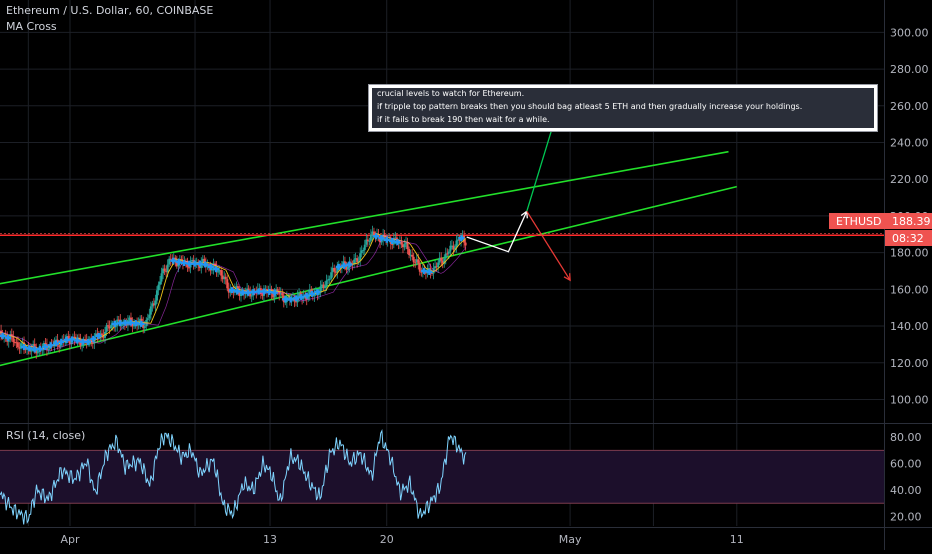  I want to click on annotation-line-1: crucial levels to watch for Ethereum., so click(450, 93).